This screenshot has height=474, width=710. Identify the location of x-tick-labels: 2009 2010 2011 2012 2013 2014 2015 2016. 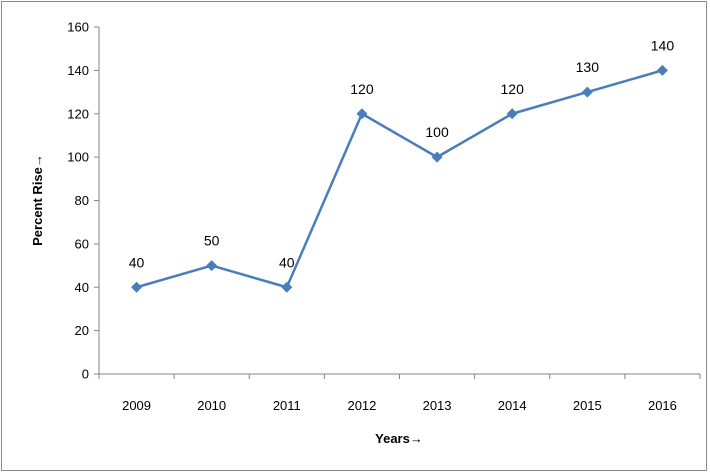
(399, 393).